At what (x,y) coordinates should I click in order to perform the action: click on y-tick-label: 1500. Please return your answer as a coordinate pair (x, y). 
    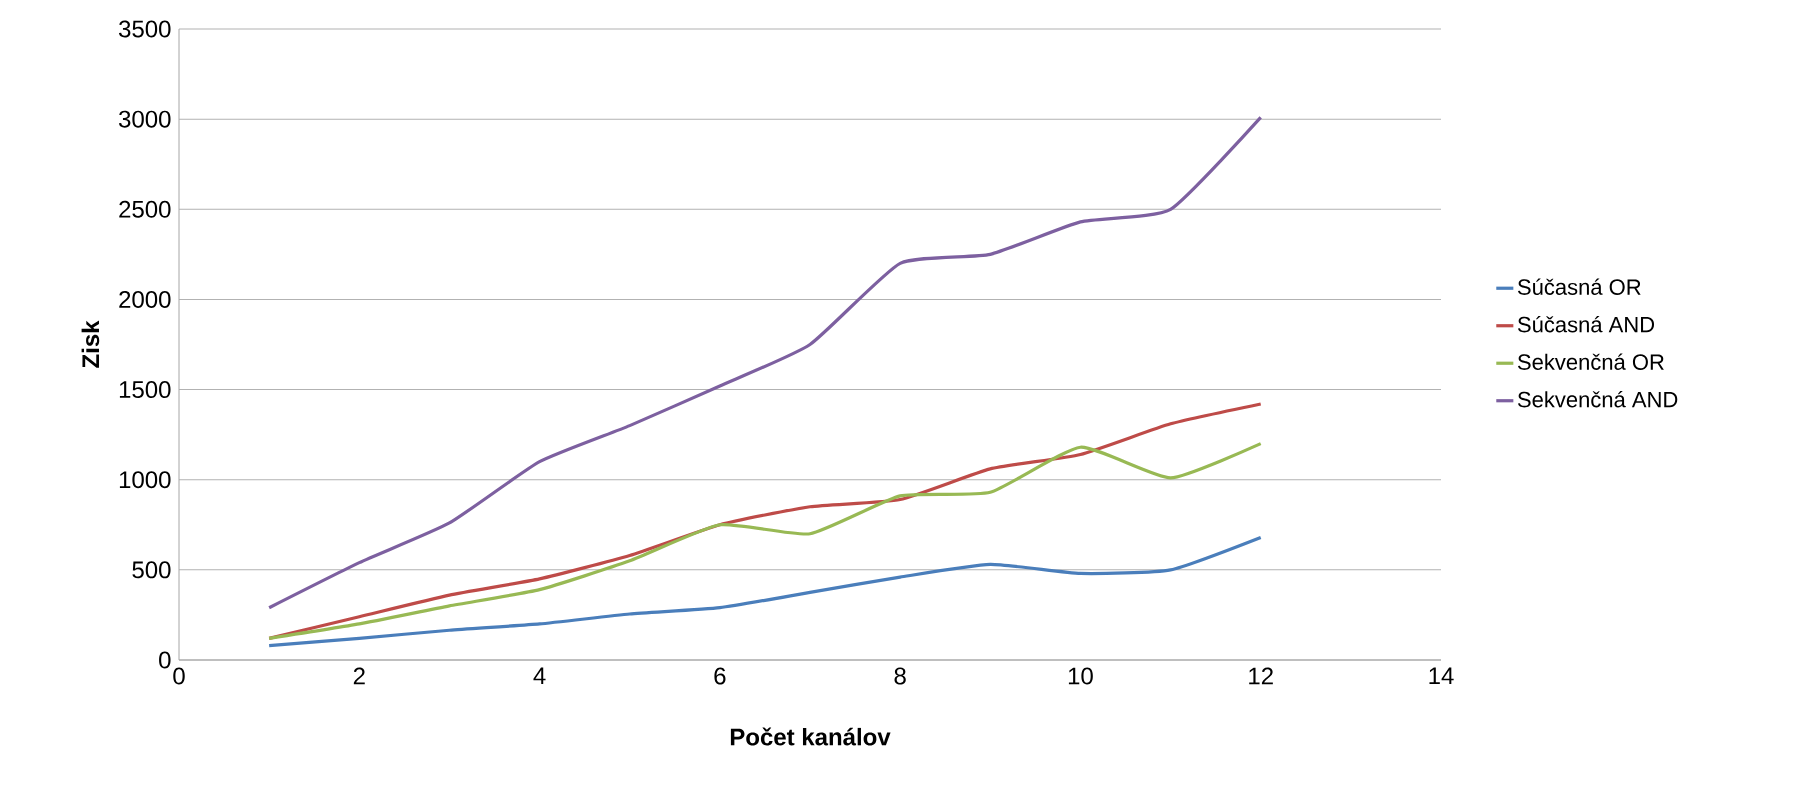
    Looking at the image, I should click on (145, 390).